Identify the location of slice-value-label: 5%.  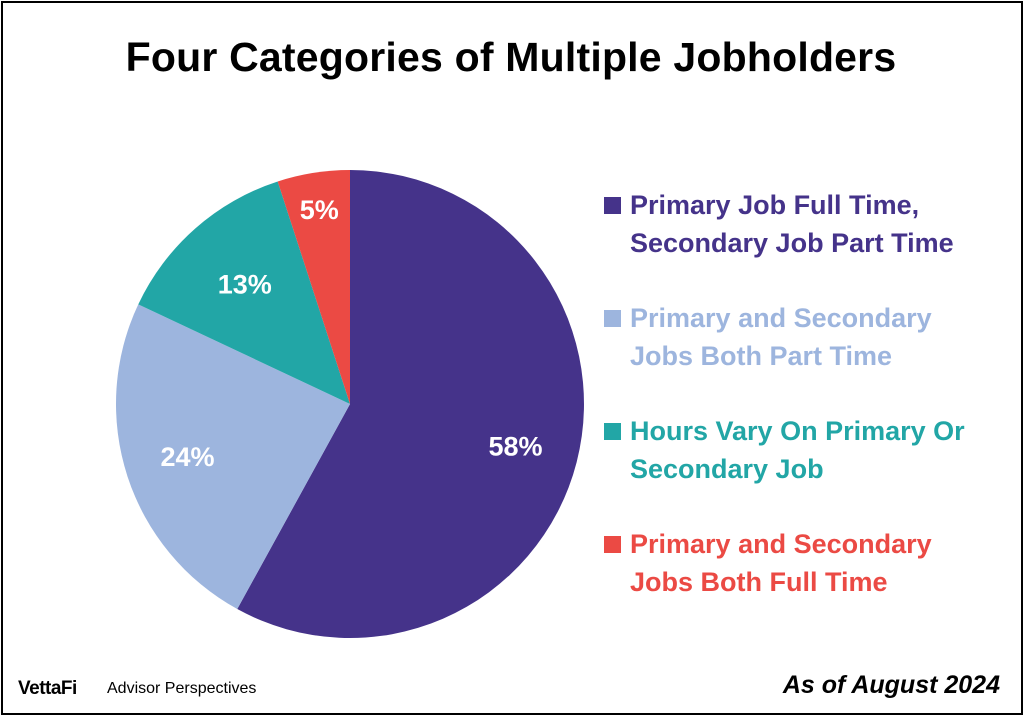
(319, 210).